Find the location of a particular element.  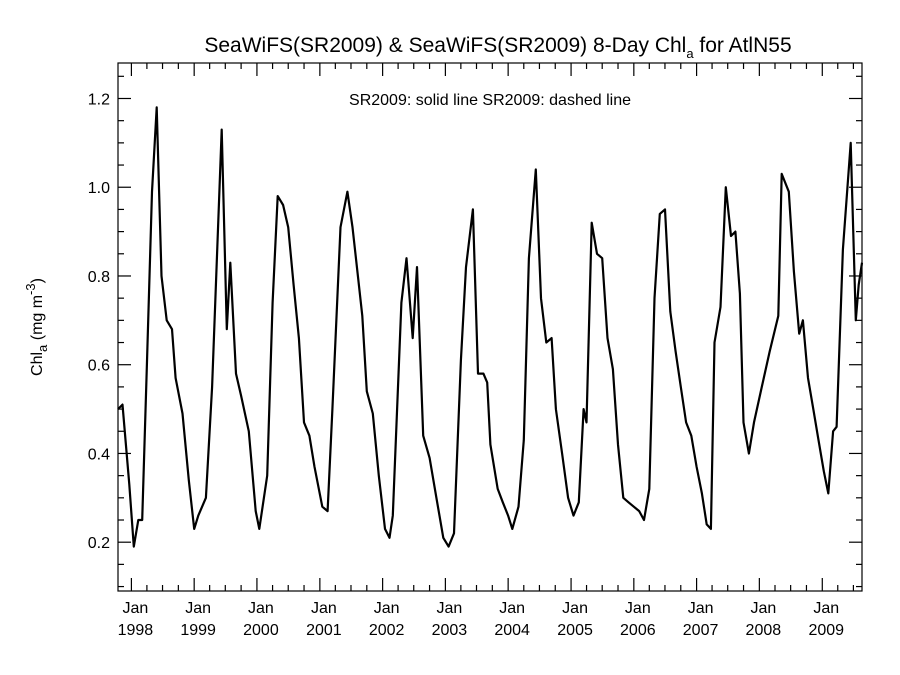

x-tick-label-year: 2001 is located at coordinates (324, 630).